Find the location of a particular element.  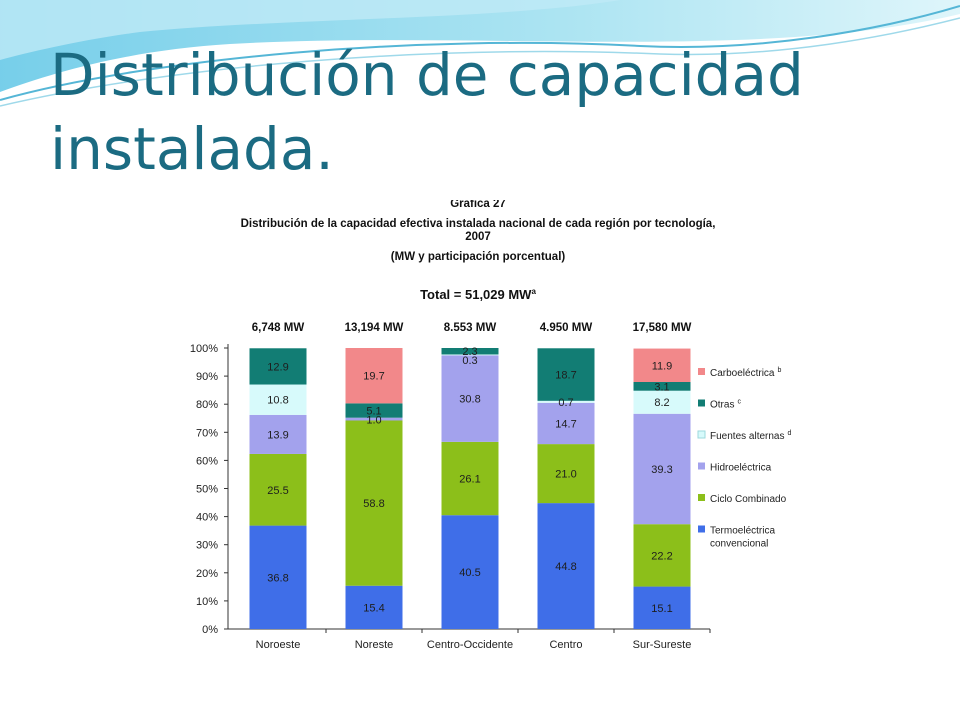

data-label: 25.5 is located at coordinates (277, 491).